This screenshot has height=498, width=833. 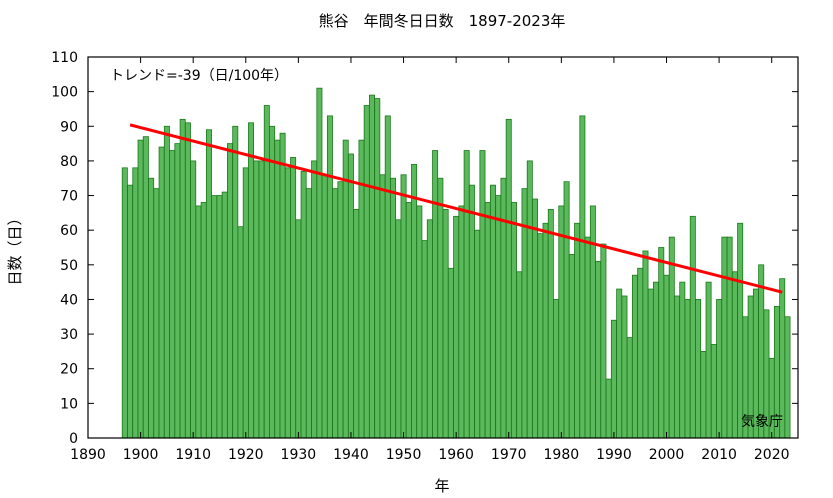 What do you see at coordinates (713, 391) in the screenshot?
I see `bar-2009` at bounding box center [713, 391].